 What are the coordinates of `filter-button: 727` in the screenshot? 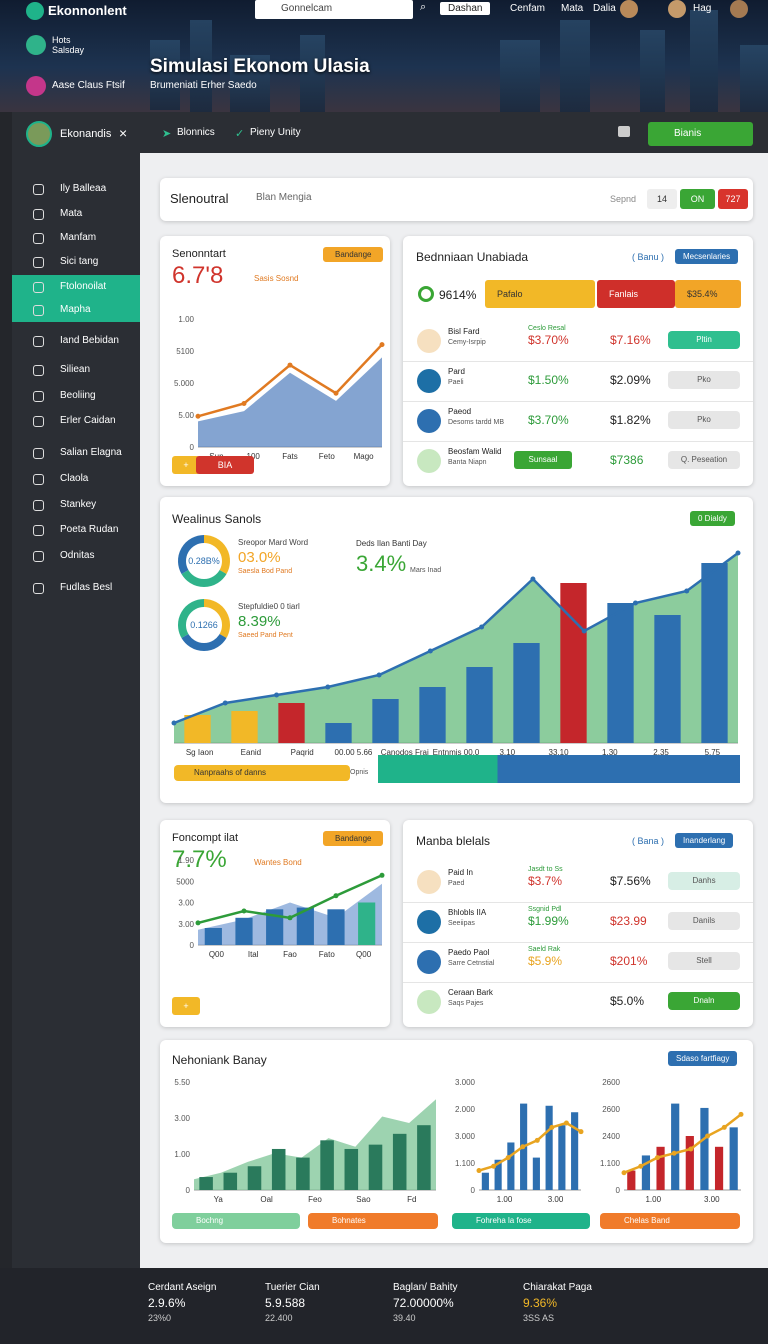 It's located at (733, 199).